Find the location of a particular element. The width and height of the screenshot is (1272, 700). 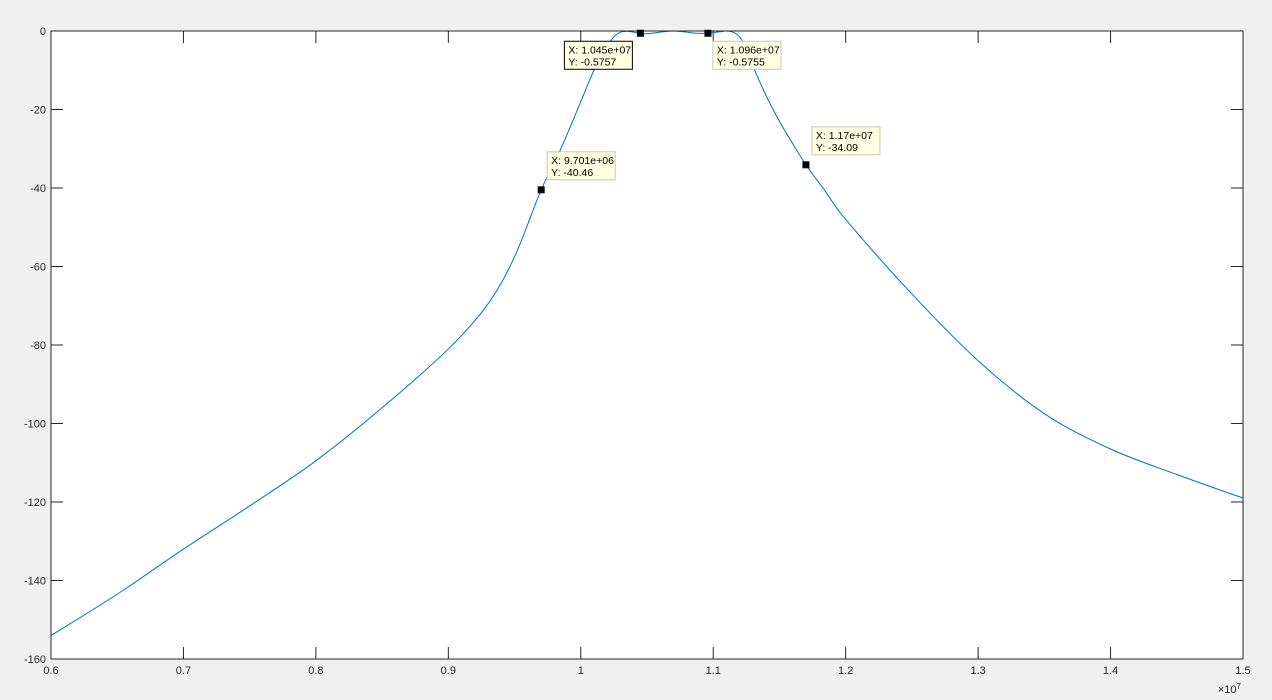

x-tick-label: 0.9 is located at coordinates (448, 671).